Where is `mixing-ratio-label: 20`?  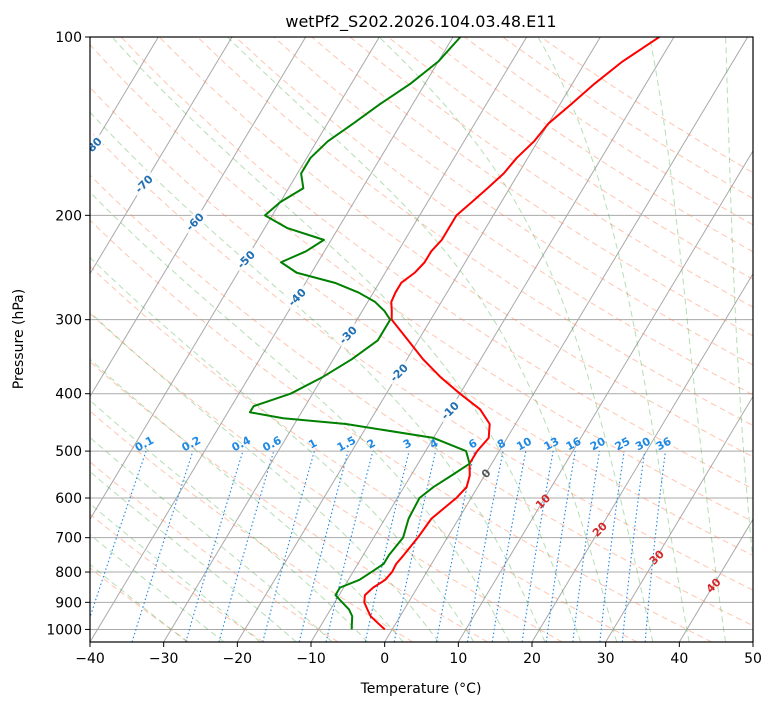
mixing-ratio-label: 20 is located at coordinates (598, 444).